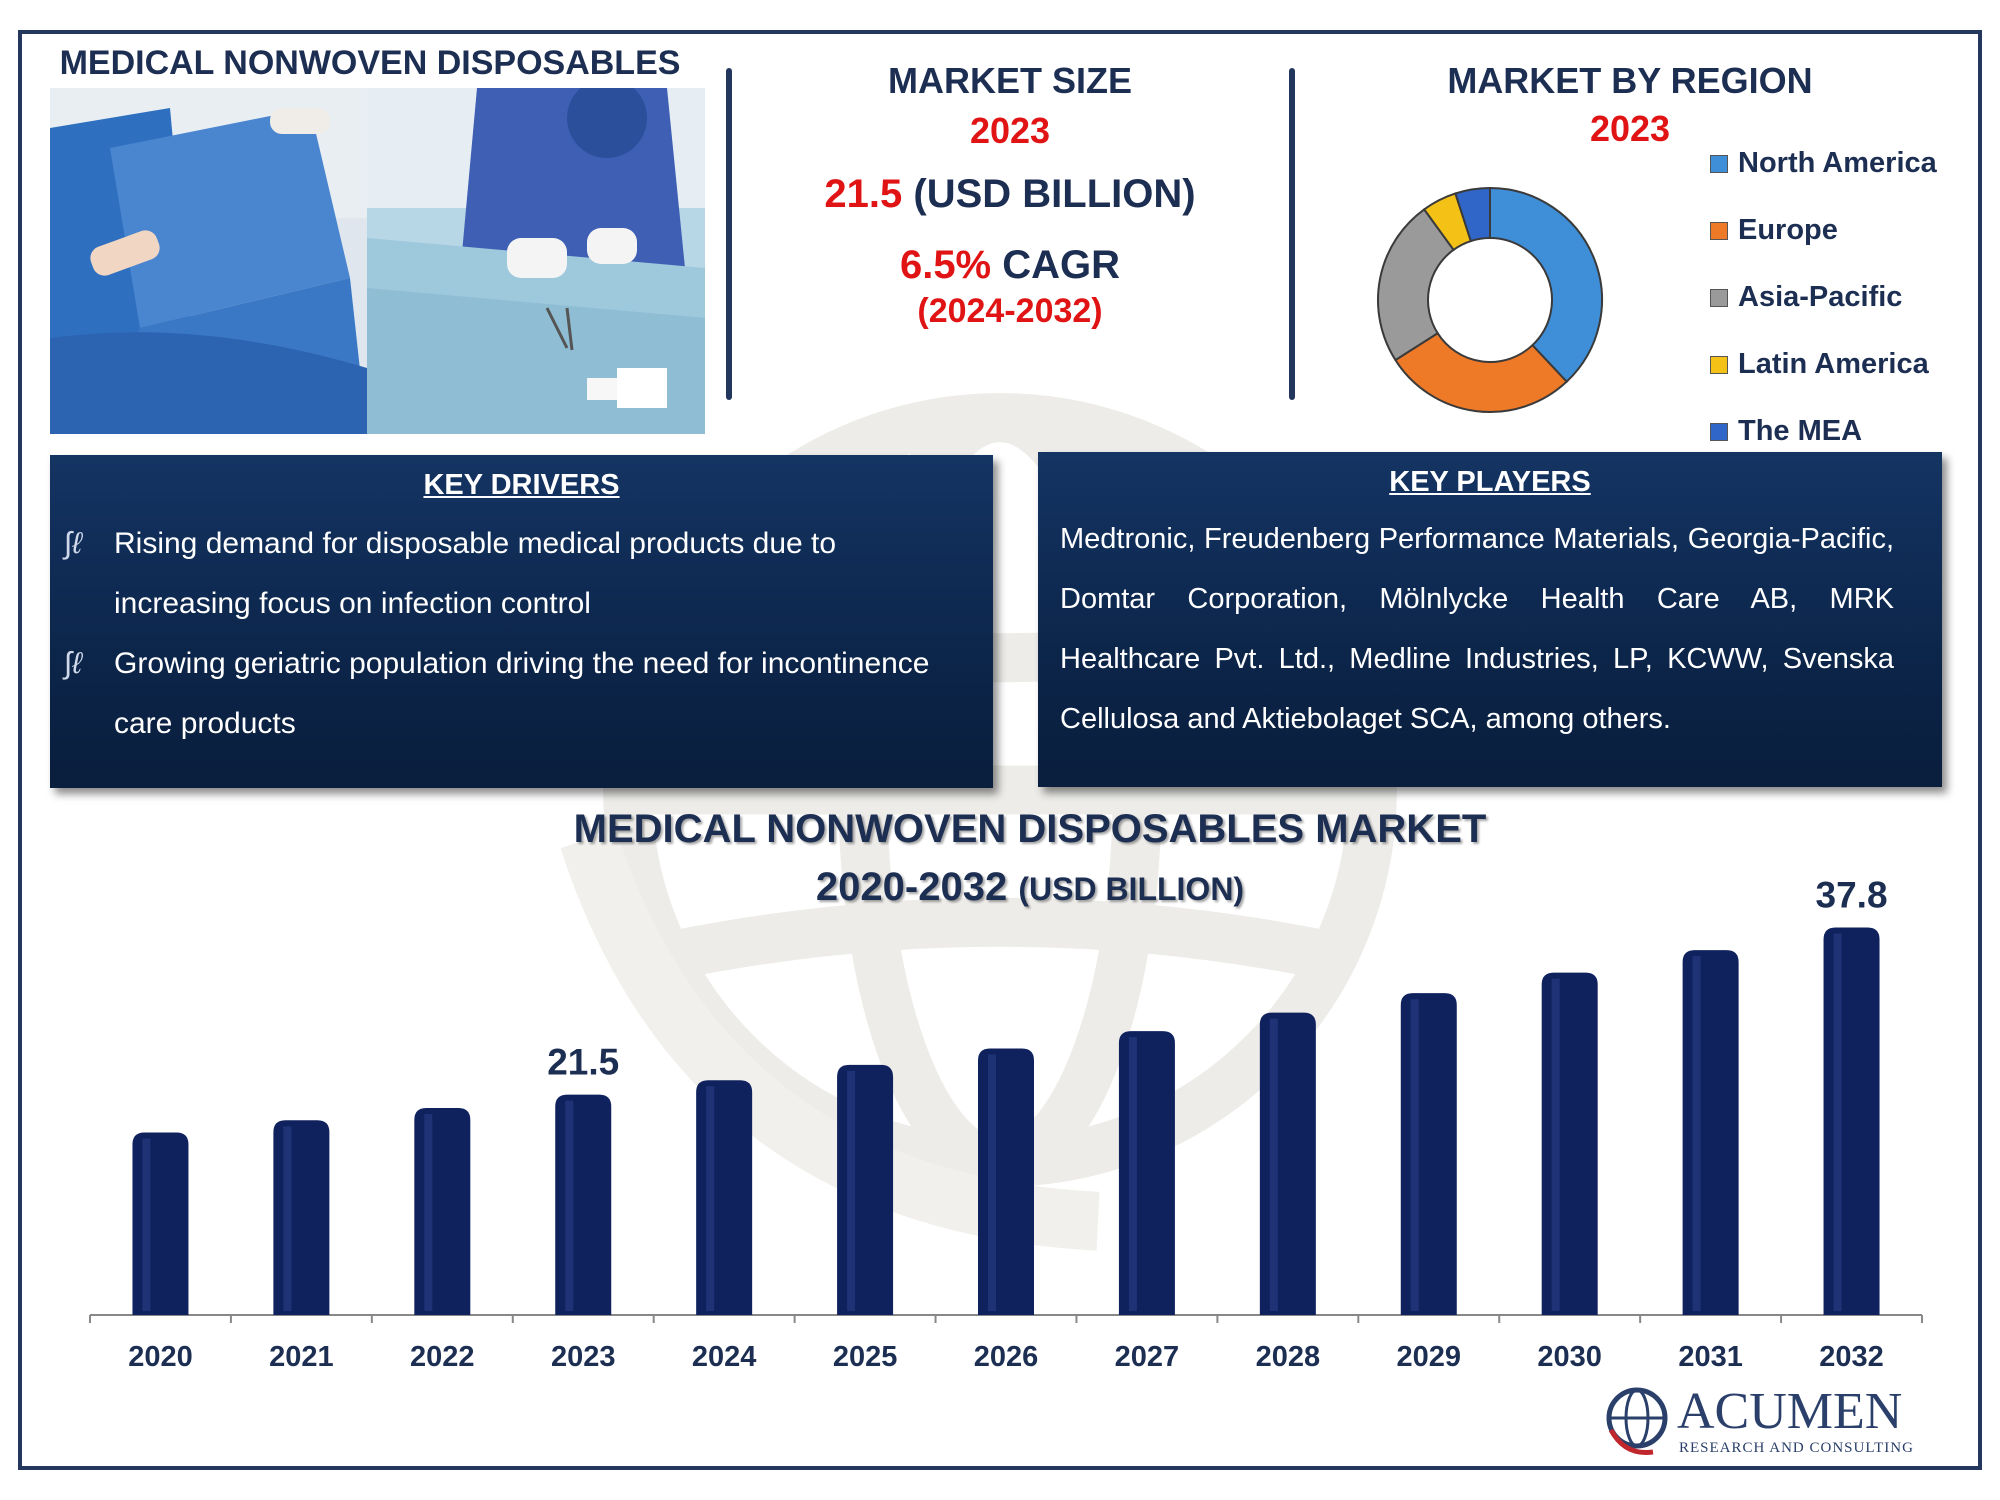  What do you see at coordinates (205, 723) in the screenshot?
I see `driver-text: care products` at bounding box center [205, 723].